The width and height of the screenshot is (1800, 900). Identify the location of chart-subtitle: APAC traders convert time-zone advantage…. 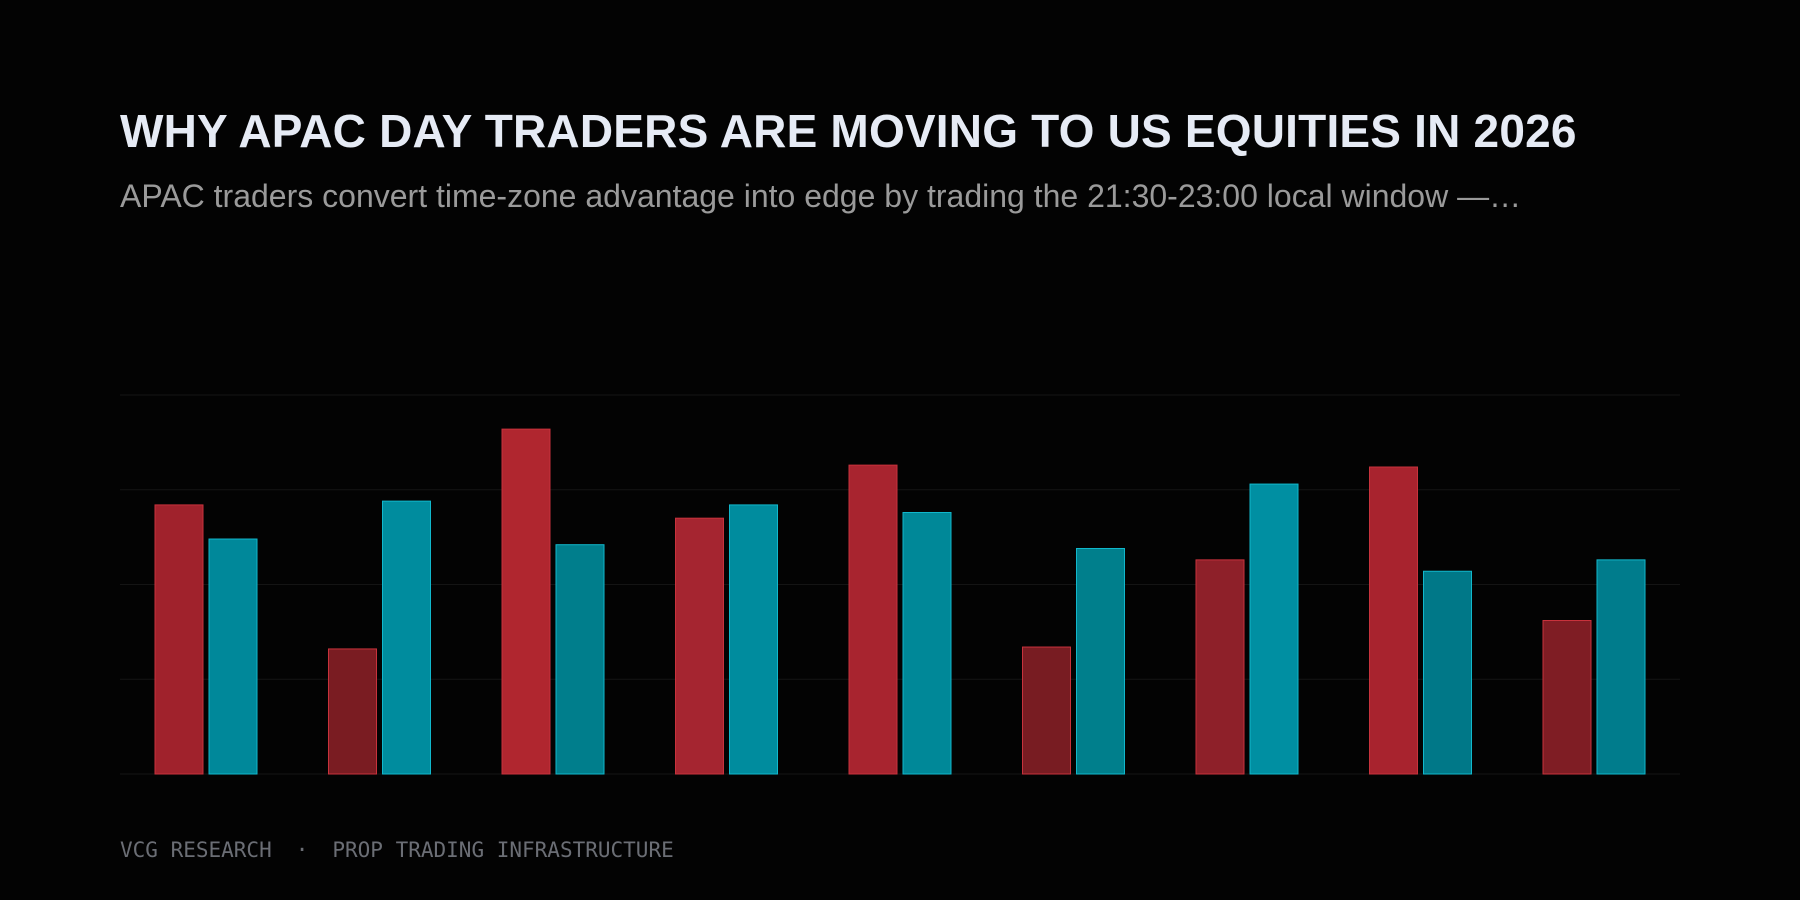
(821, 196).